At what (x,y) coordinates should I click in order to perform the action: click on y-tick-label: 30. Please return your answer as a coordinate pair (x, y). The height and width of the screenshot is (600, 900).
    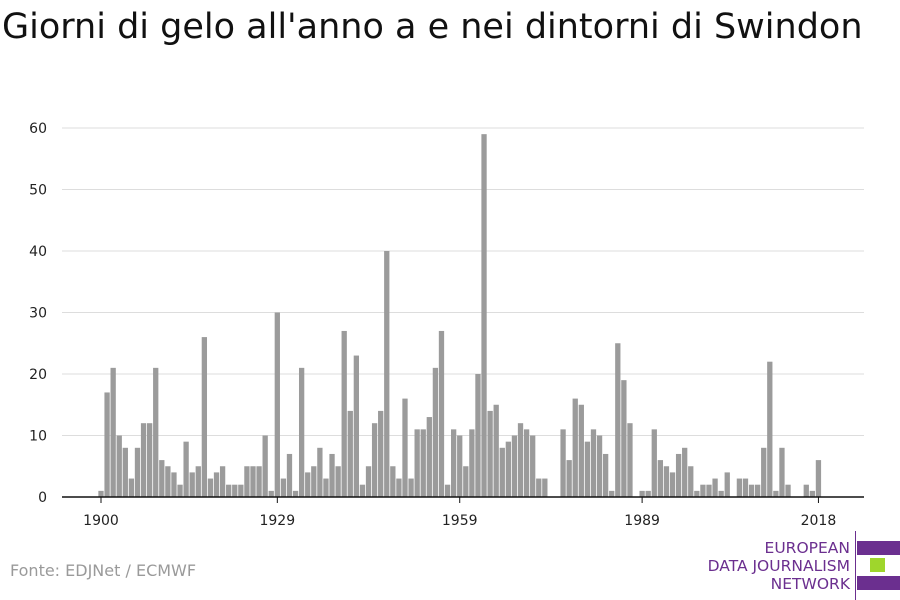
    Looking at the image, I should click on (38, 314).